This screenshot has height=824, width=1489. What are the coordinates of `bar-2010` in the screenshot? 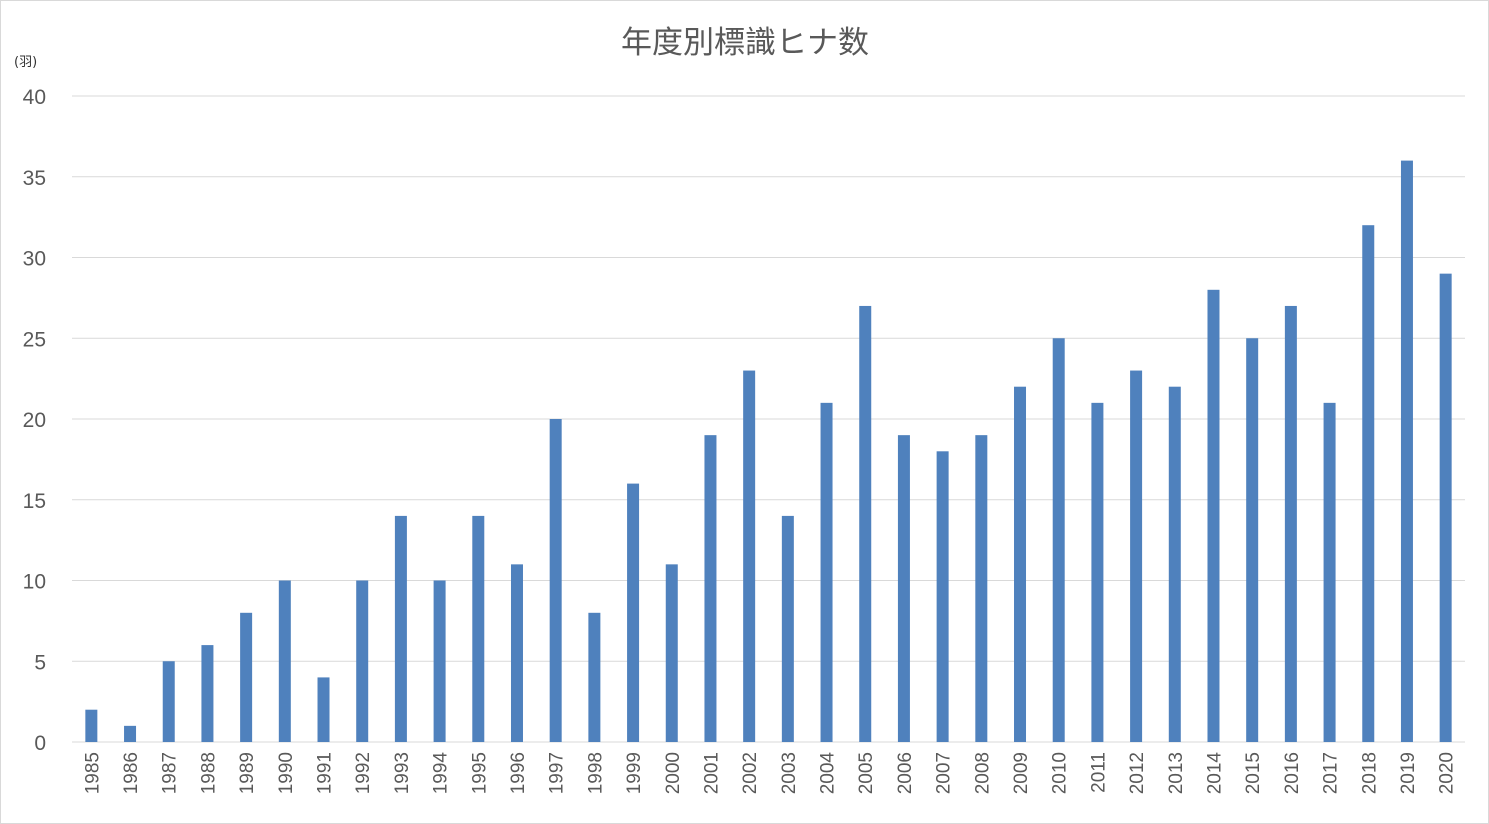 It's located at (1058, 540).